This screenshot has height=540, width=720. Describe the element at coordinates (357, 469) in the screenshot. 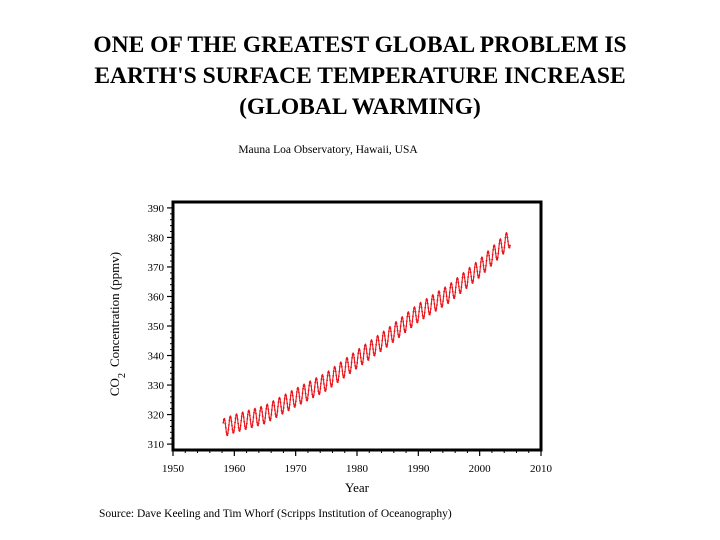

I see `x-tick-label: 1980` at that location.